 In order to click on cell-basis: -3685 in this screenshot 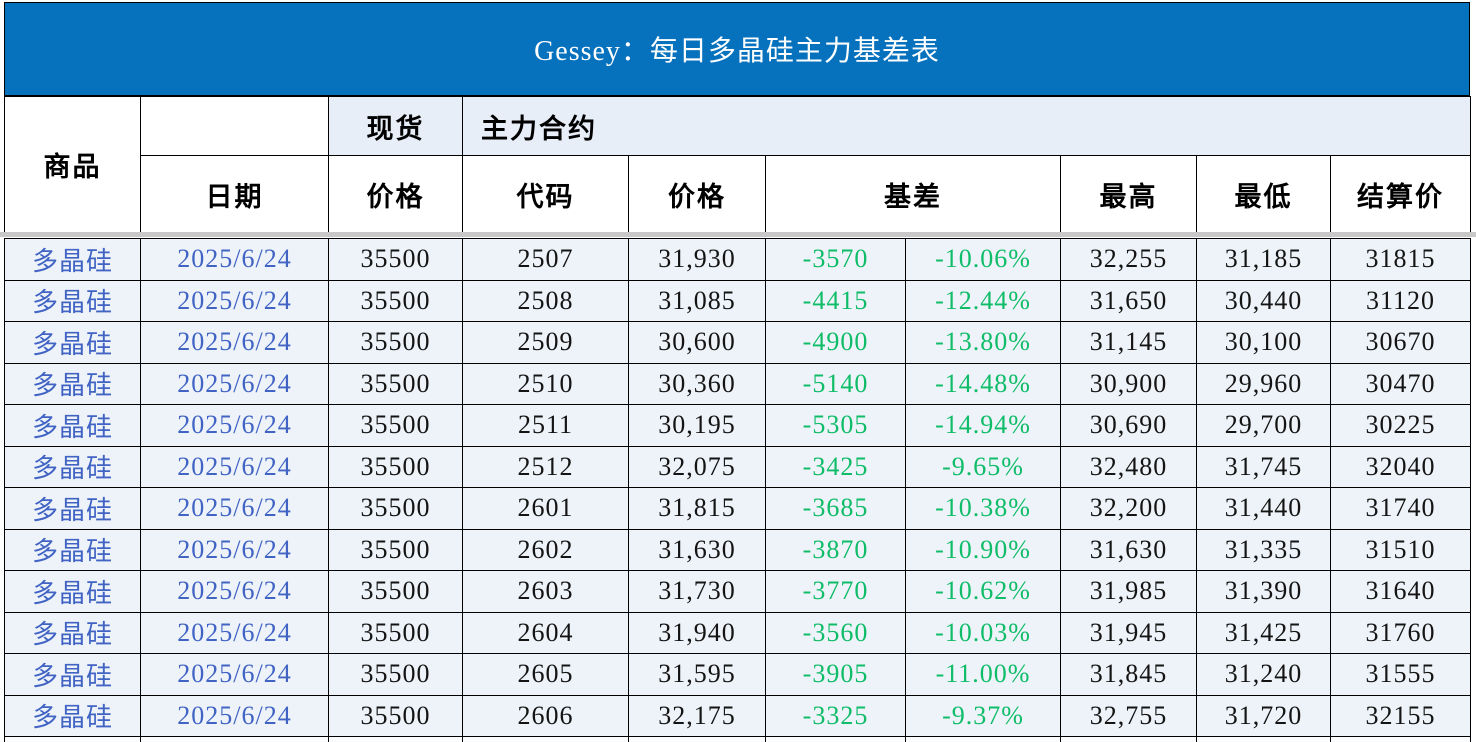, I will do `click(835, 508)`.